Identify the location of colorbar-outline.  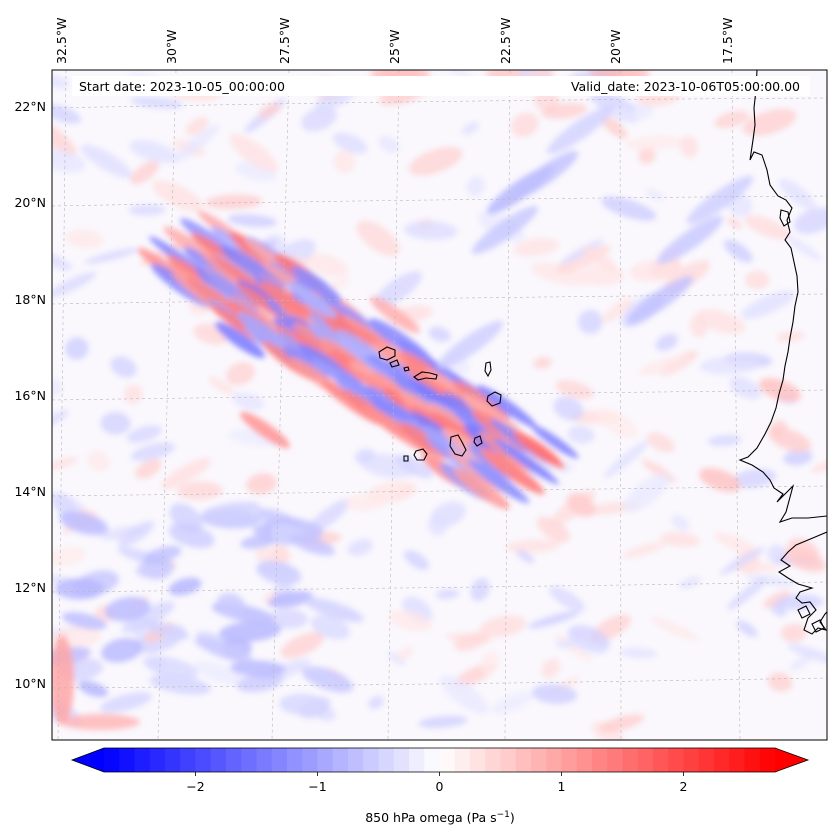
(440, 760).